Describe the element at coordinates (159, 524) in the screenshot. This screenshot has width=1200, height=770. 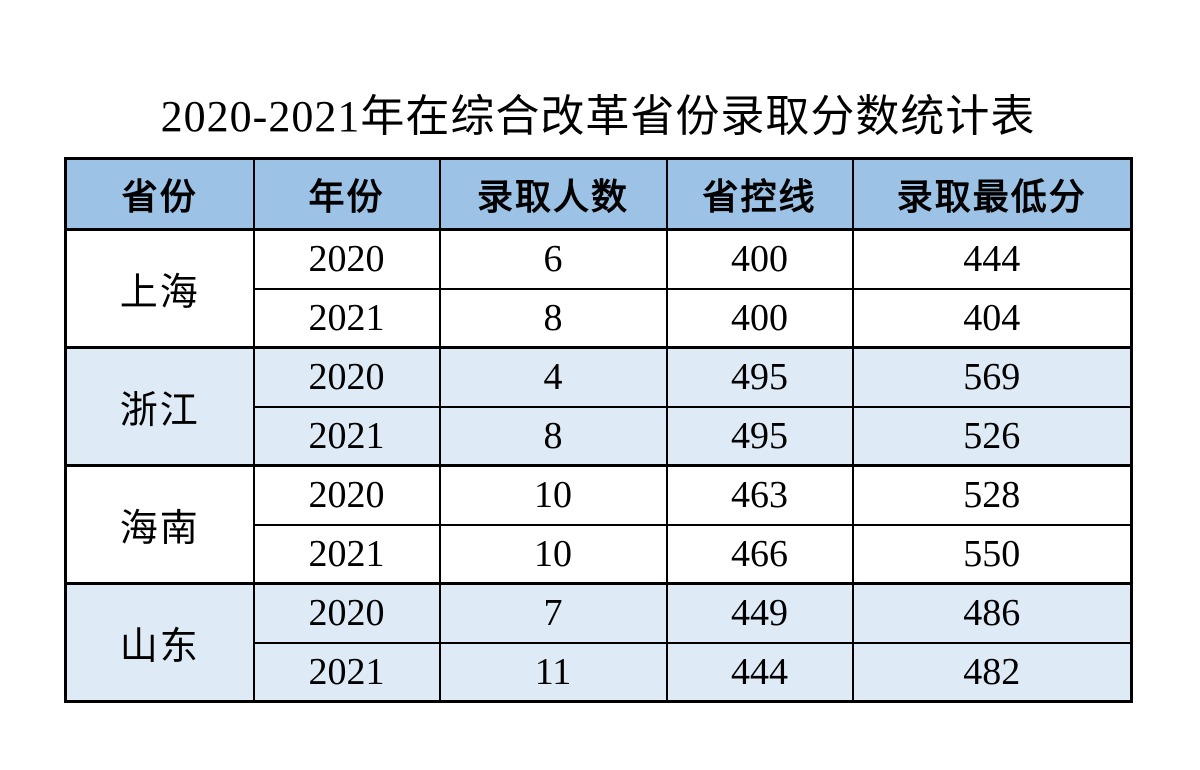
I see `cell-province: 海南` at that location.